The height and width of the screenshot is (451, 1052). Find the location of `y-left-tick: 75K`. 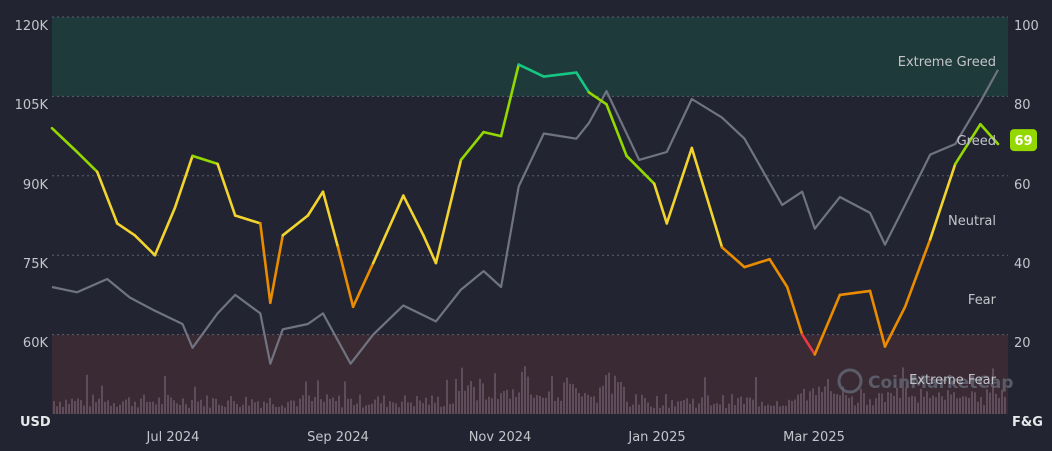

y-left-tick: 75K is located at coordinates (36, 264).